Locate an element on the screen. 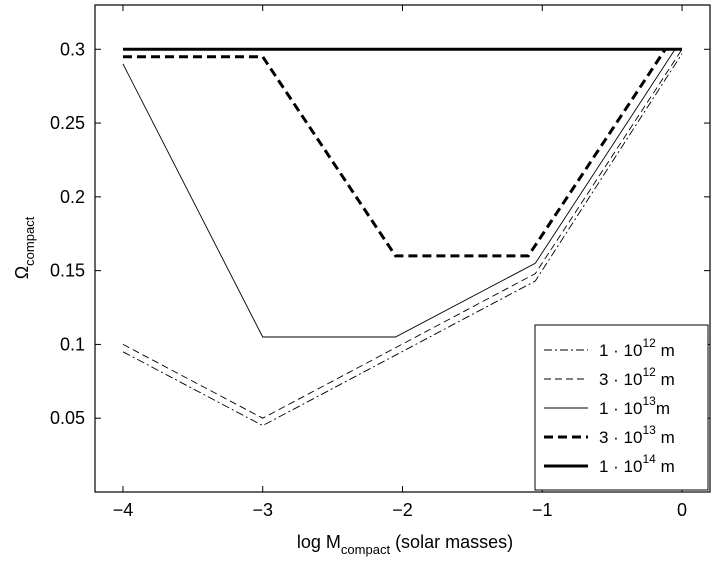  legend-label: 1 · 1012 m is located at coordinates (637, 348).